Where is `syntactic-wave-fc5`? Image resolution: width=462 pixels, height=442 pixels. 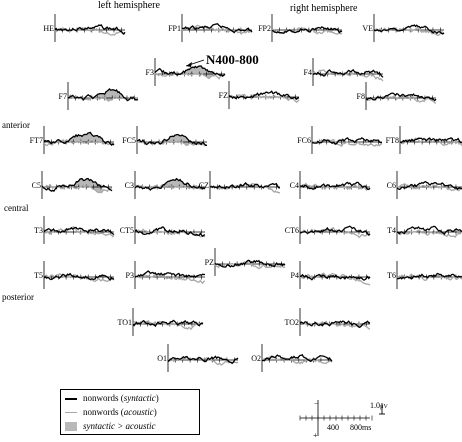 syntactic-wave-fc5 is located at coordinates (171, 139).